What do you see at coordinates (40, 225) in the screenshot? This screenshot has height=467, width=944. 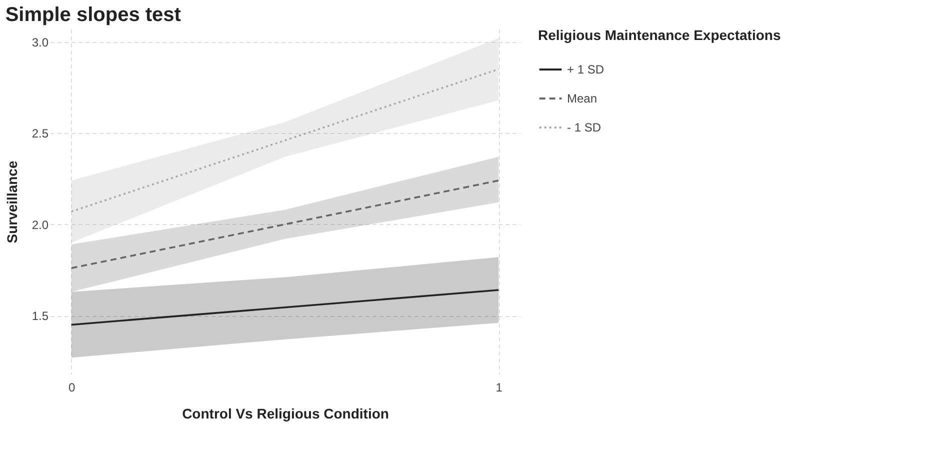 I see `y-tick-label: 2.0` at bounding box center [40, 225].